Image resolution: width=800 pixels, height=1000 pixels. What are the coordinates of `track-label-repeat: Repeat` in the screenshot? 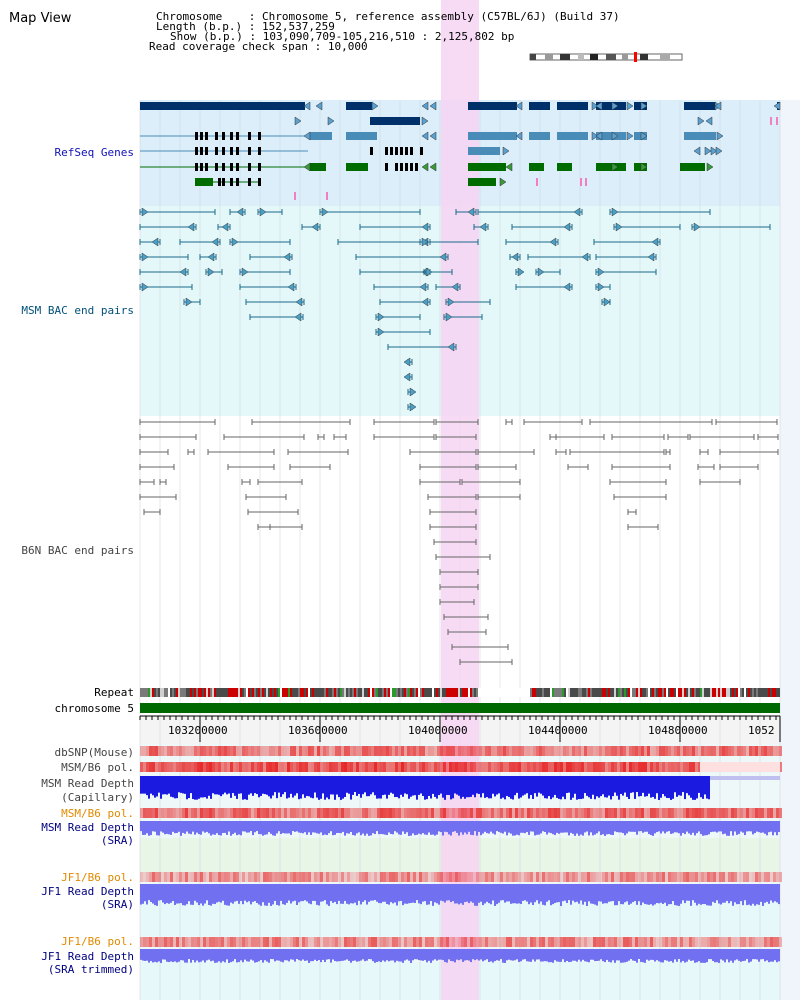 It's located at (114, 692).